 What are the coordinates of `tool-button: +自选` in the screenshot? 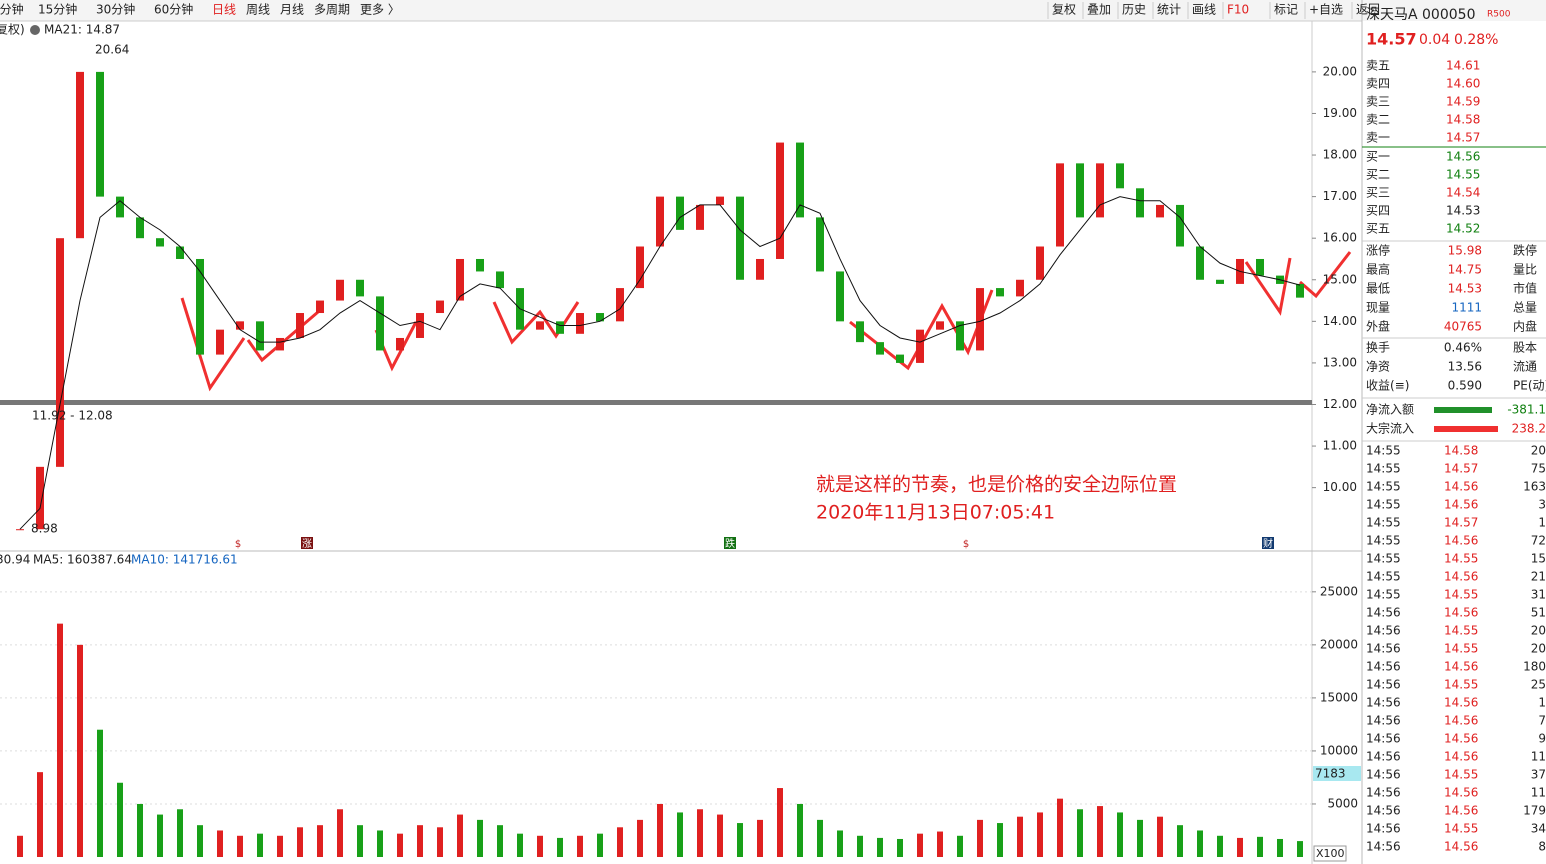 It's located at (1326, 10).